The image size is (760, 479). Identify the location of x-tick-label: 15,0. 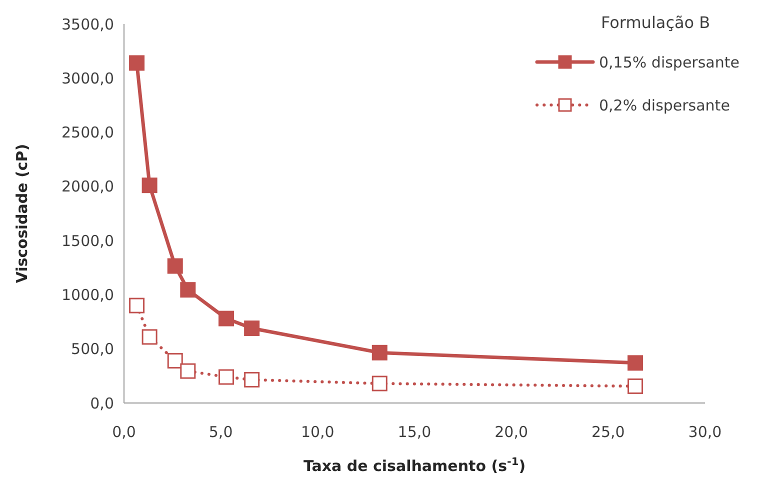
(415, 432).